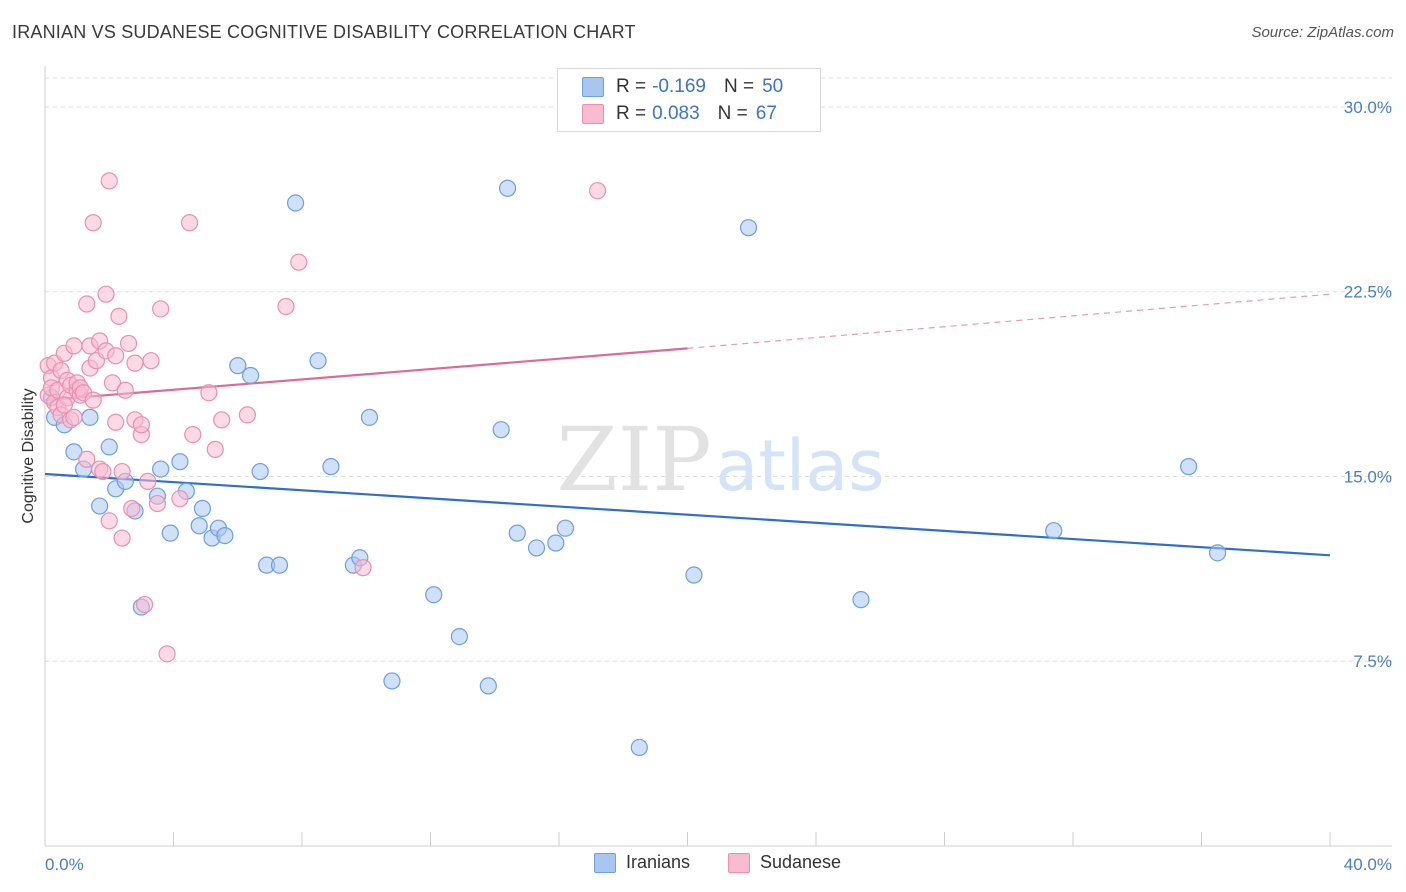  Describe the element at coordinates (1368, 864) in the screenshot. I see `x-tick-label: 40.0%` at that location.